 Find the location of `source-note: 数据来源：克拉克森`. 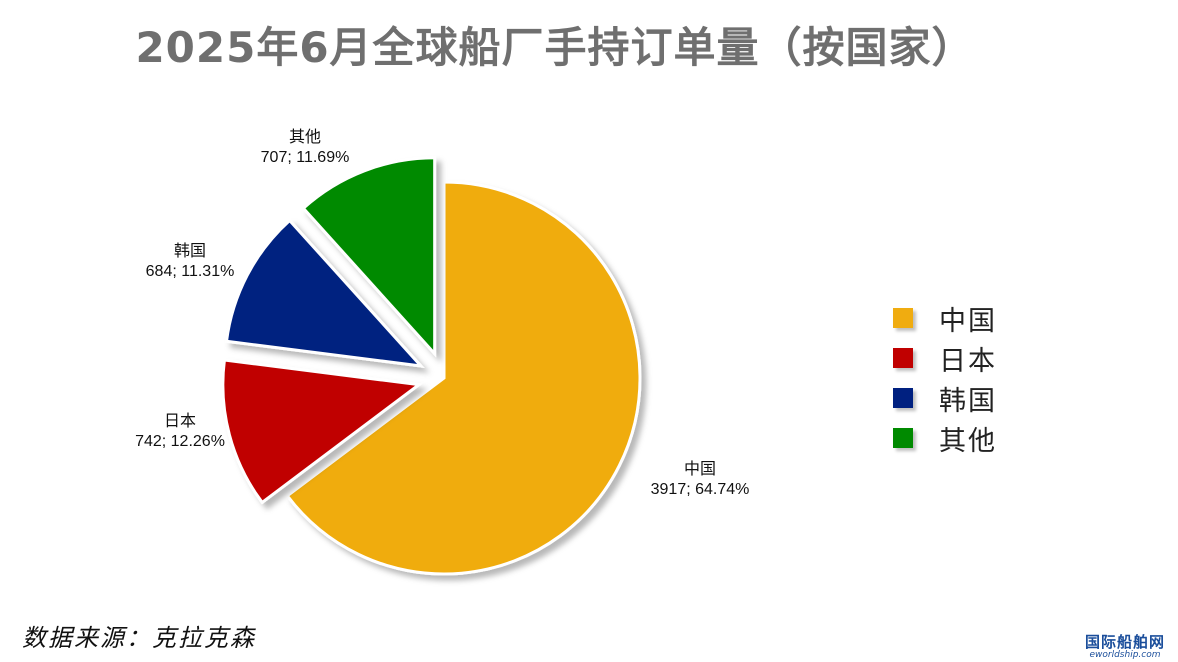

source-note: 数据来源：克拉克森 is located at coordinates (139, 638).